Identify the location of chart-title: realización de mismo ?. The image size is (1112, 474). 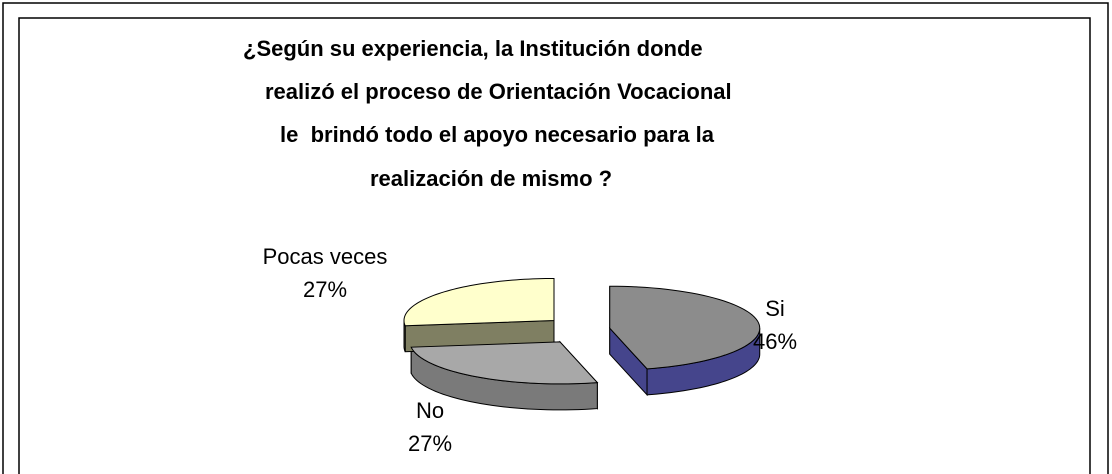
(491, 178).